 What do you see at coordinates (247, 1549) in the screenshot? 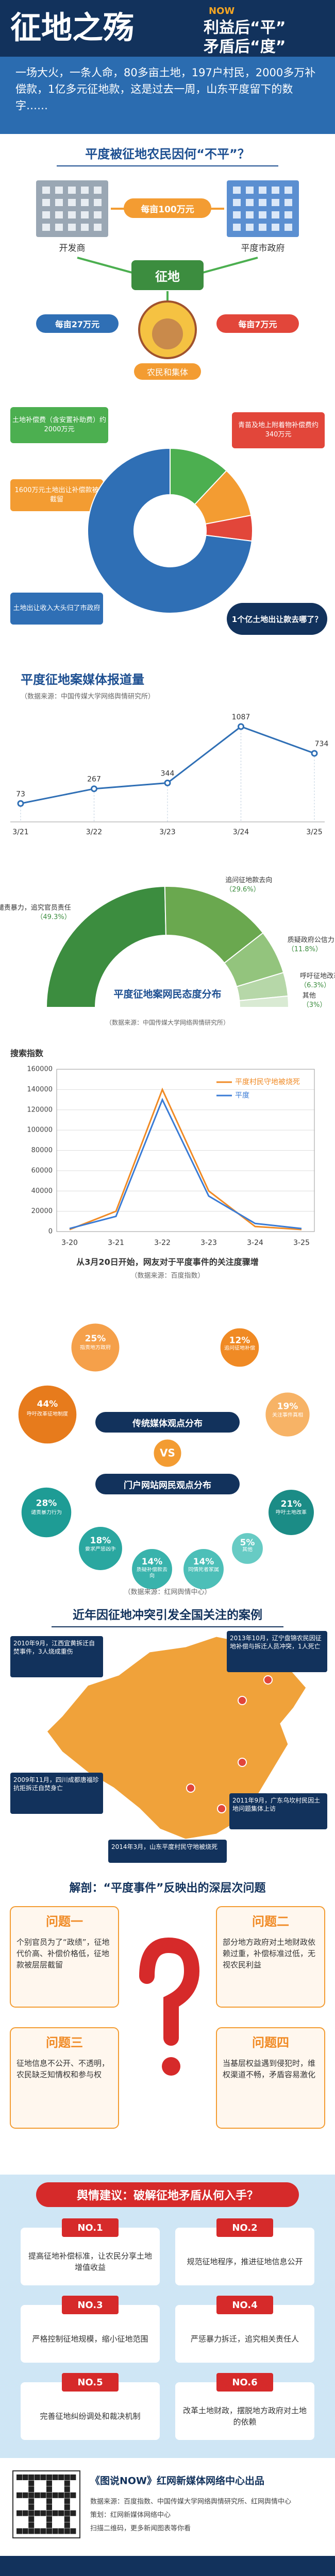
I see `circle-label: 其他` at bounding box center [247, 1549].